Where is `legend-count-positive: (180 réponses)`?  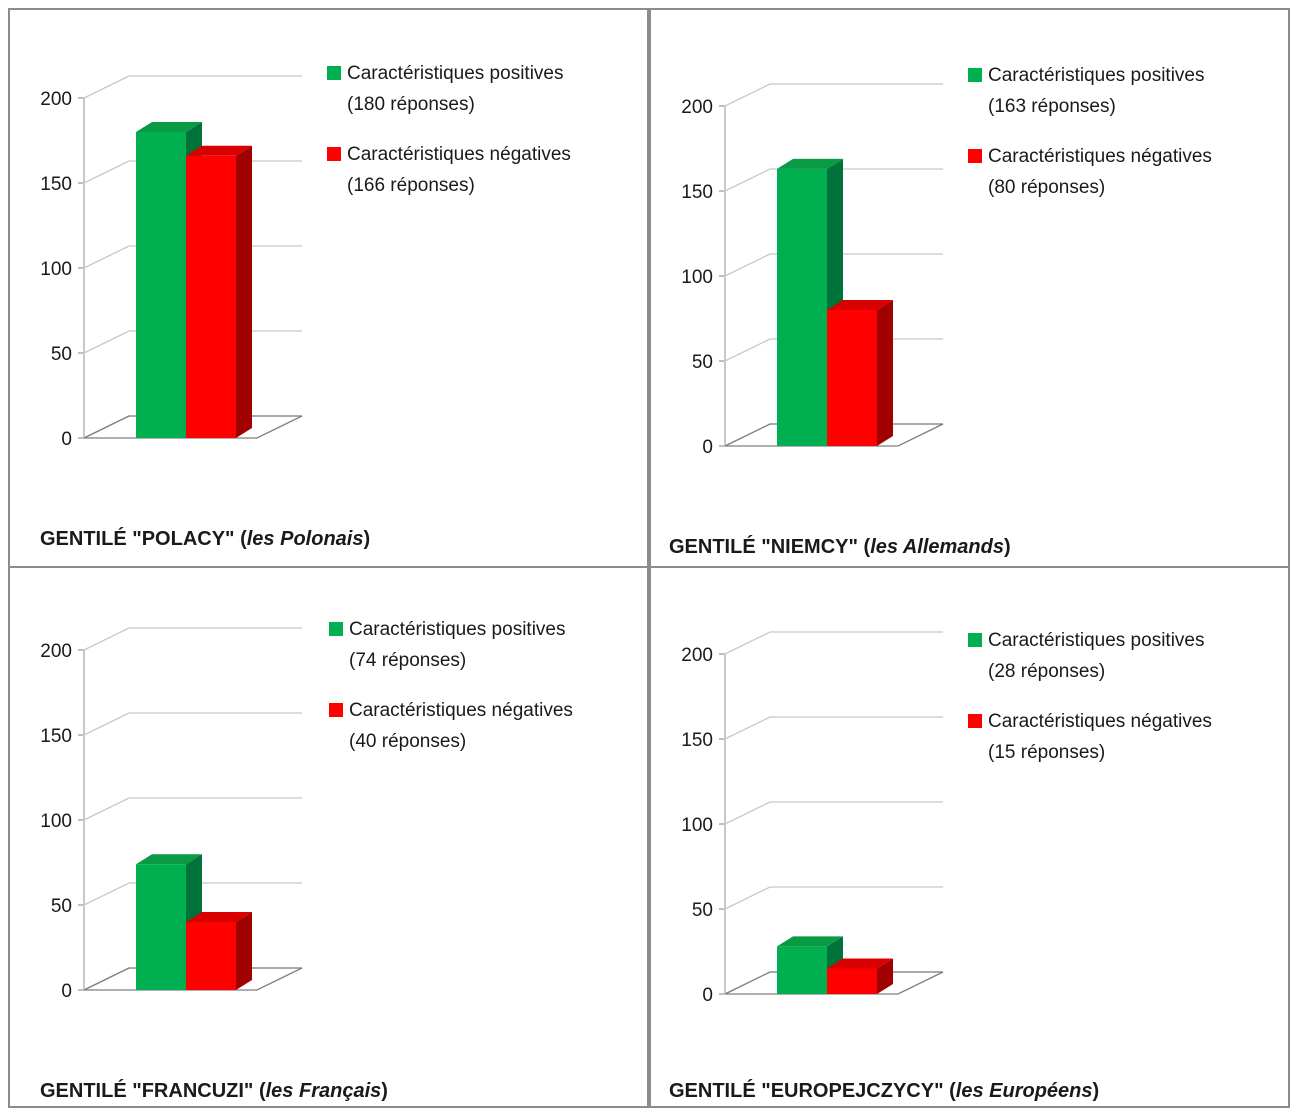
legend-count-positive: (180 réponses) is located at coordinates (459, 104).